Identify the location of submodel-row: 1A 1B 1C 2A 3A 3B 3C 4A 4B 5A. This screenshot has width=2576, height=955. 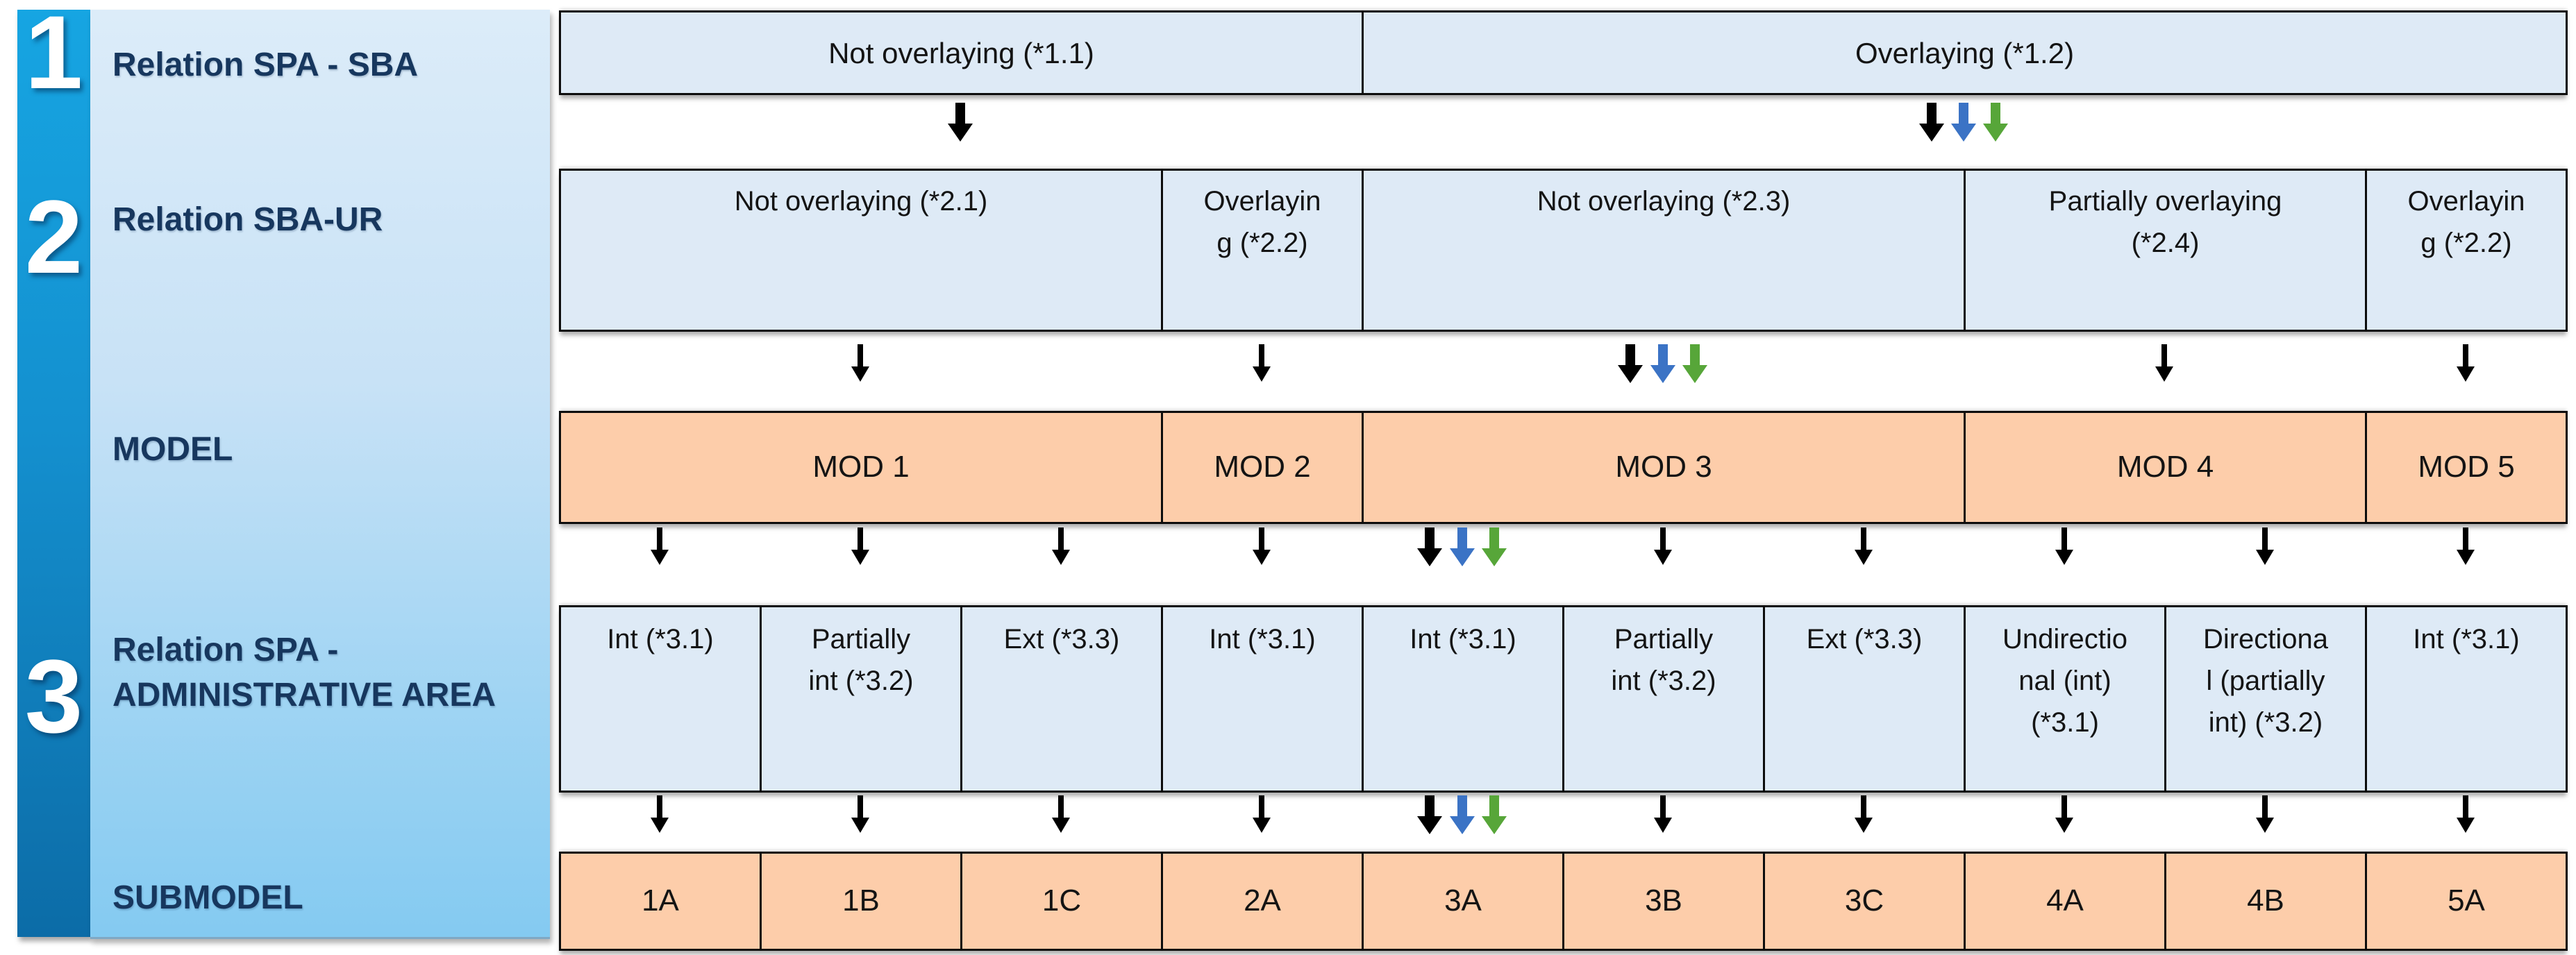
(1563, 901).